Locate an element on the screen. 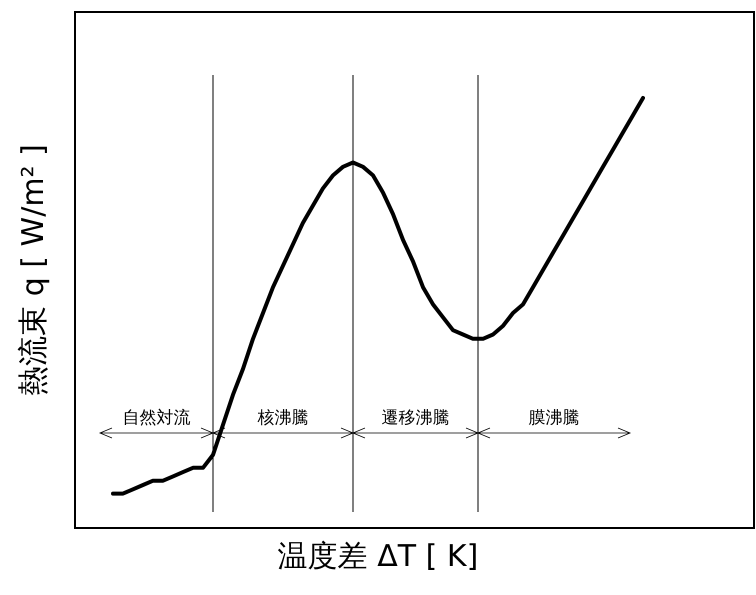  annotation: 核沸騰 is located at coordinates (282, 418).